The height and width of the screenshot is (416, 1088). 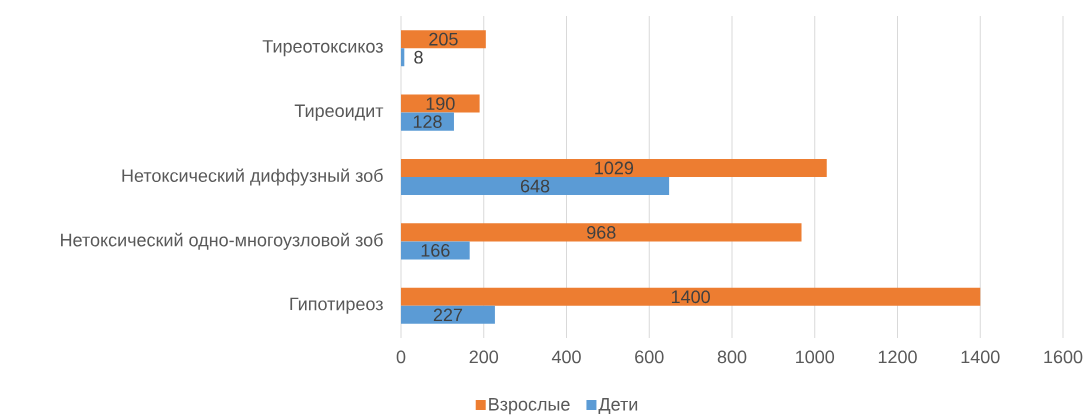 What do you see at coordinates (222, 241) in the screenshot?
I see `y-tick-label: Нетоксический одно-многоузловой зоб` at bounding box center [222, 241].